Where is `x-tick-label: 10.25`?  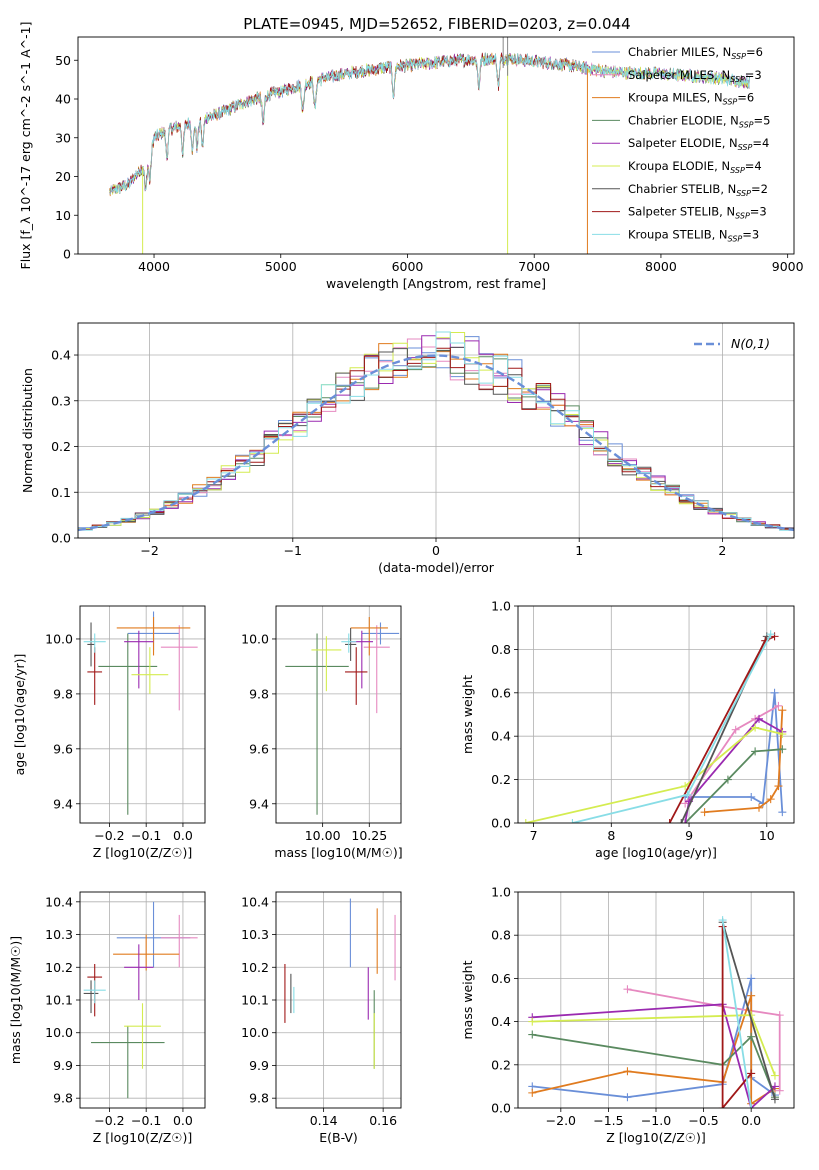
x-tick-label: 10.25 is located at coordinates (369, 835).